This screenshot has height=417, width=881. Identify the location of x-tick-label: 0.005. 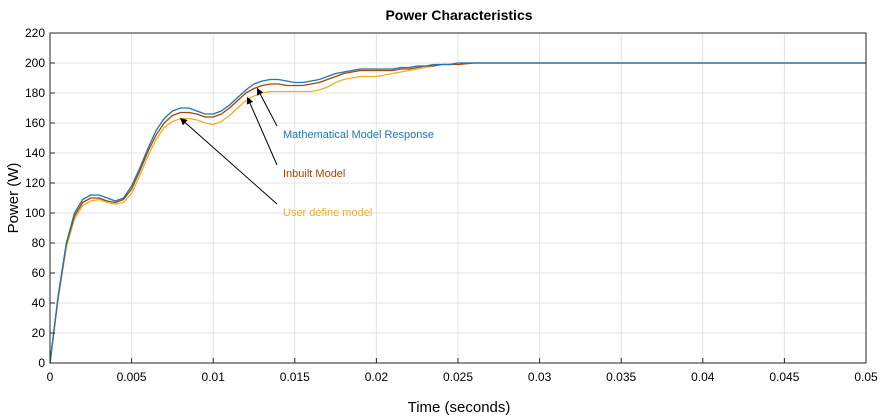
(132, 377).